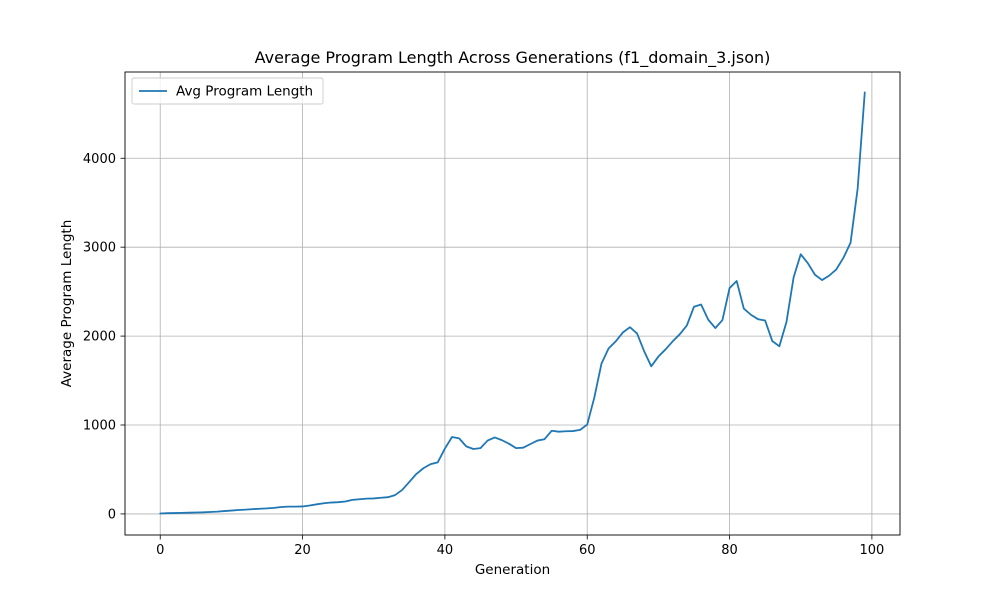  Describe the element at coordinates (160, 550) in the screenshot. I see `x-tick-label: 0` at that location.